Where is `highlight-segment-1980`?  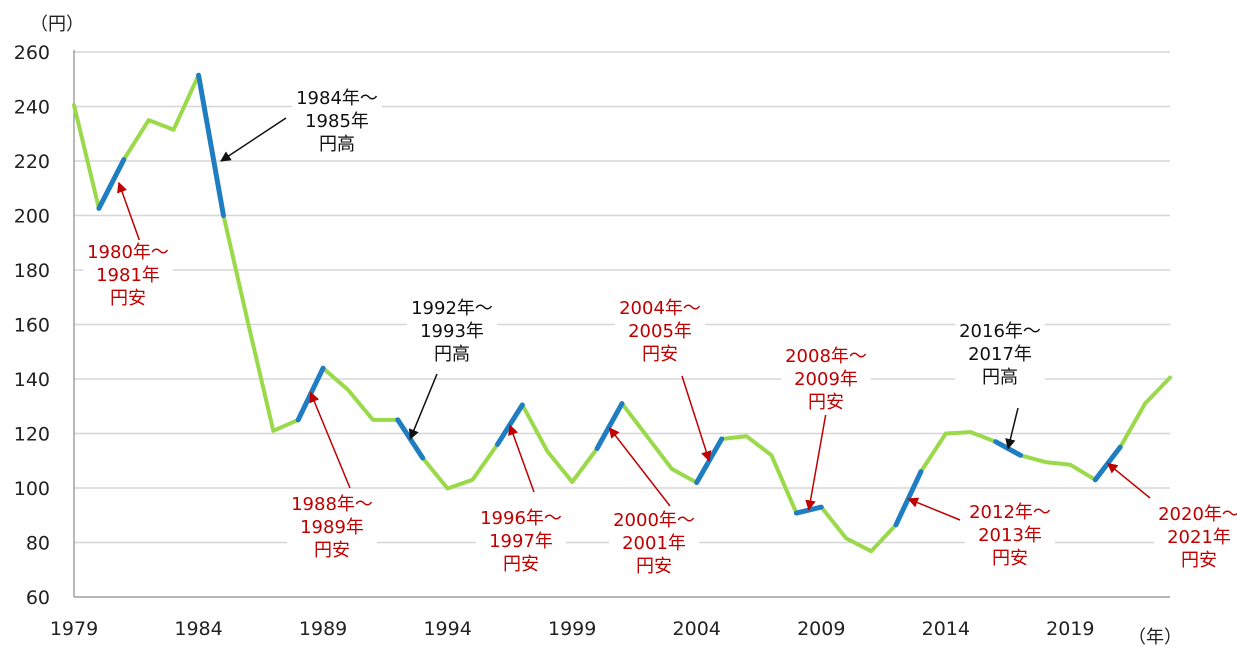 highlight-segment-1980 is located at coordinates (111, 184).